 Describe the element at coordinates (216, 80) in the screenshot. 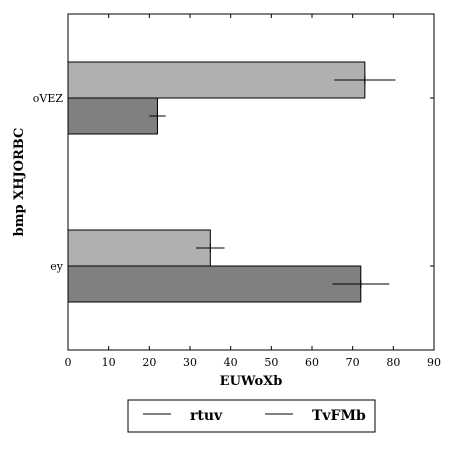

I see `bar-rtuv-oVEZ` at that location.